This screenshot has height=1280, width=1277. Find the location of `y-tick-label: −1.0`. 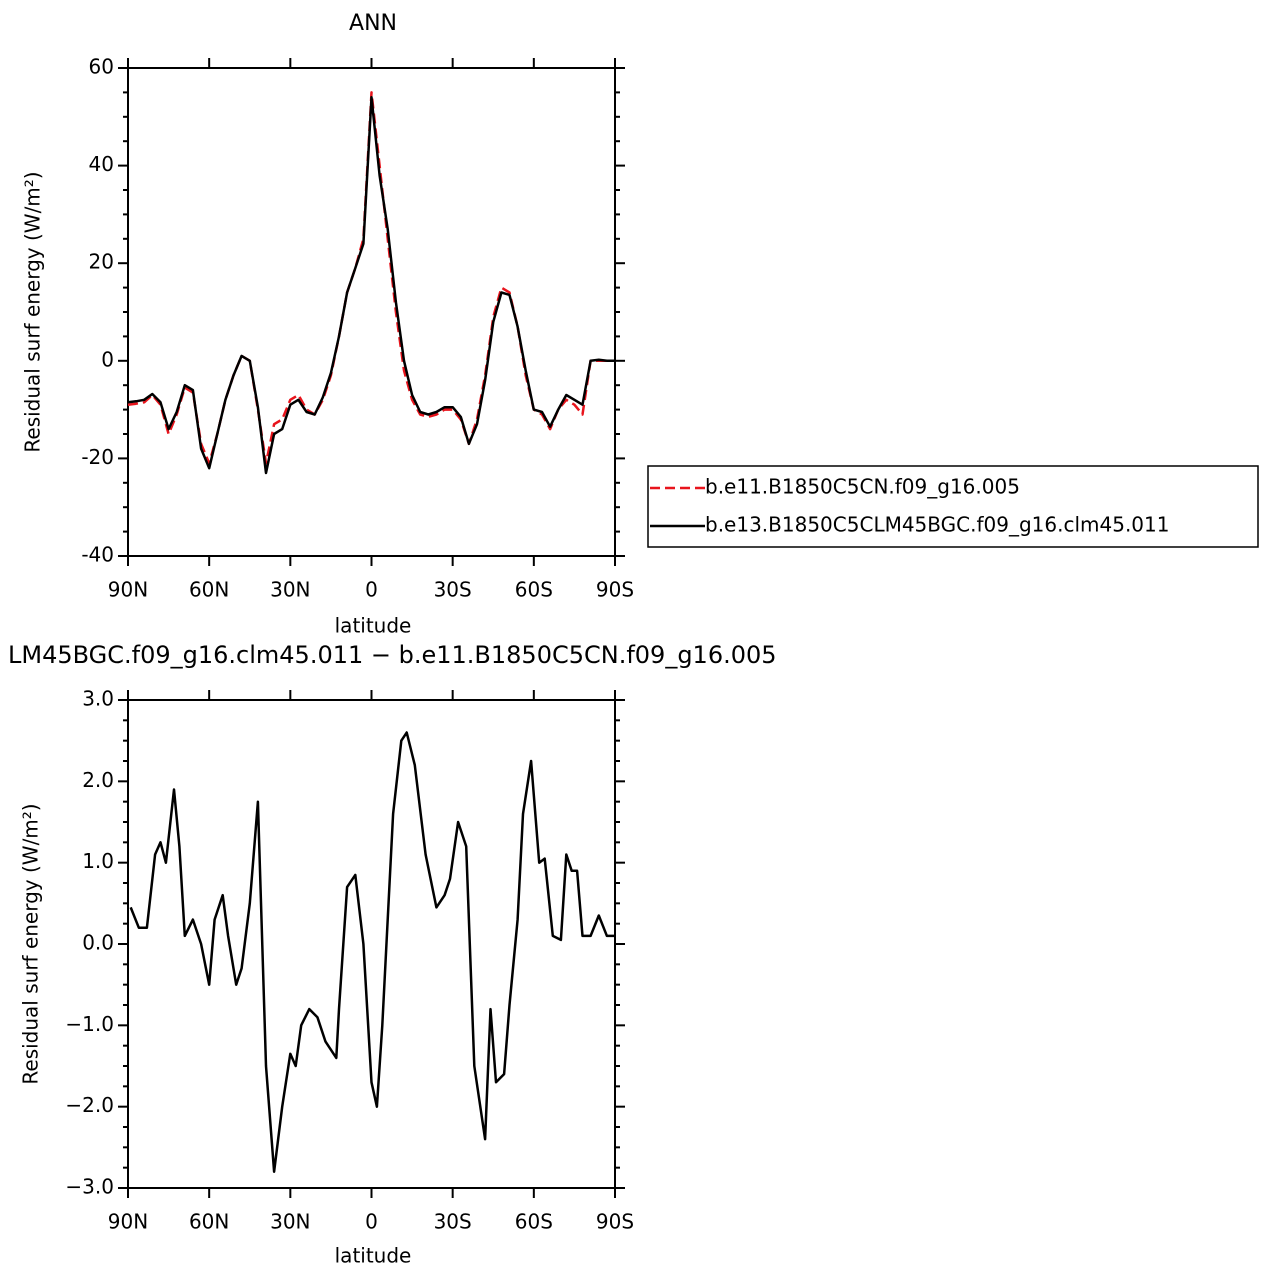

y-tick-label: −1.0 is located at coordinates (89, 1024).